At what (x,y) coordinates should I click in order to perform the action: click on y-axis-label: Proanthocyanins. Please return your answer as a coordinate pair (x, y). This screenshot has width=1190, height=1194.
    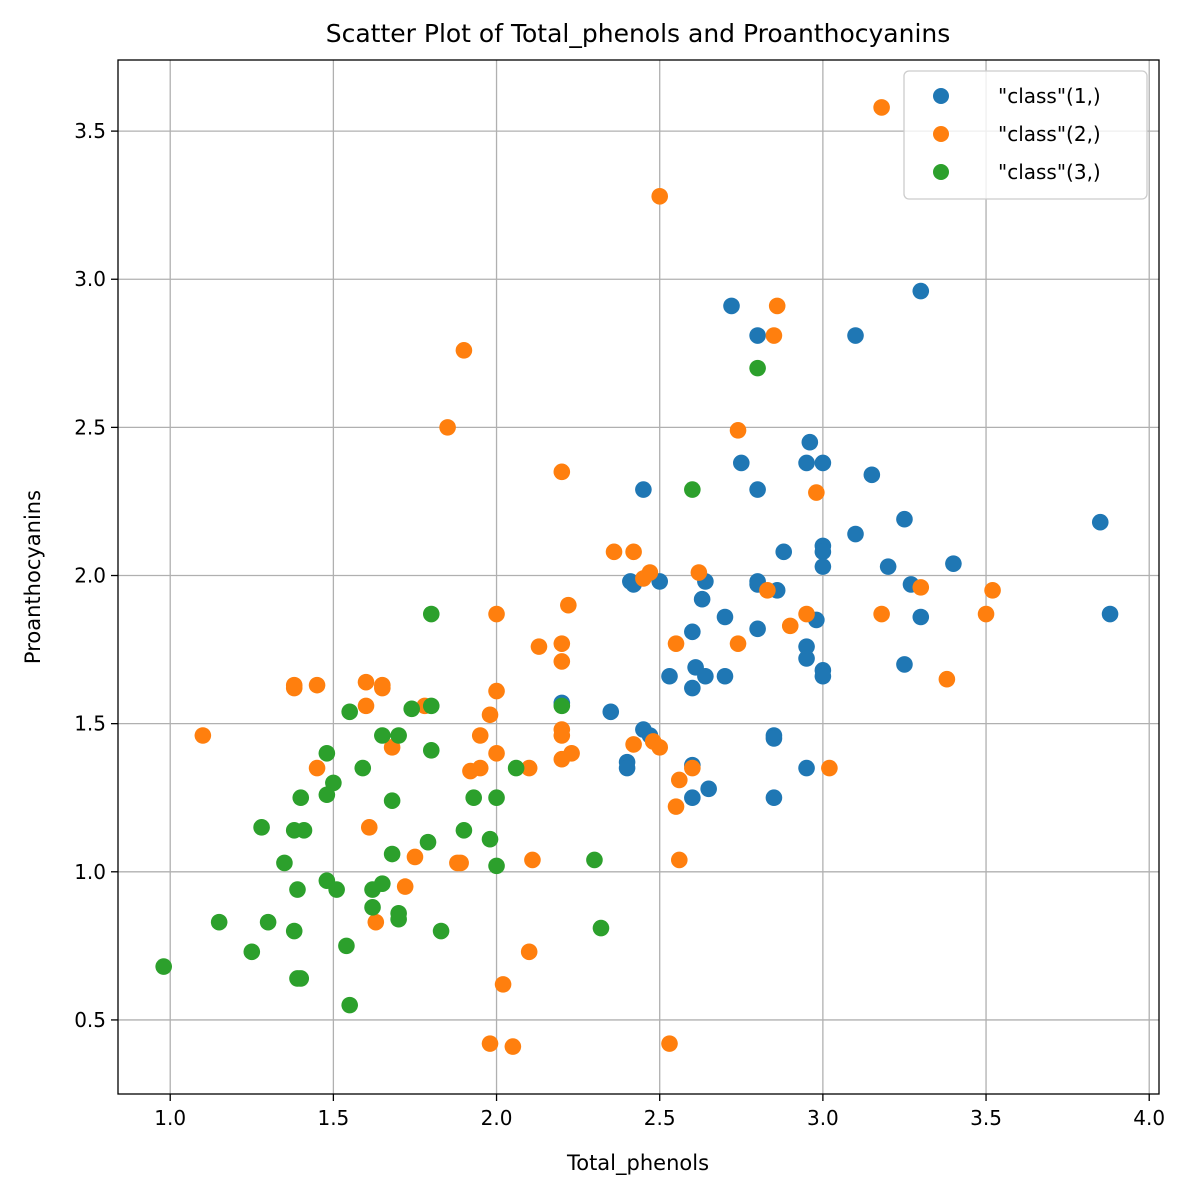
    Looking at the image, I should click on (33, 577).